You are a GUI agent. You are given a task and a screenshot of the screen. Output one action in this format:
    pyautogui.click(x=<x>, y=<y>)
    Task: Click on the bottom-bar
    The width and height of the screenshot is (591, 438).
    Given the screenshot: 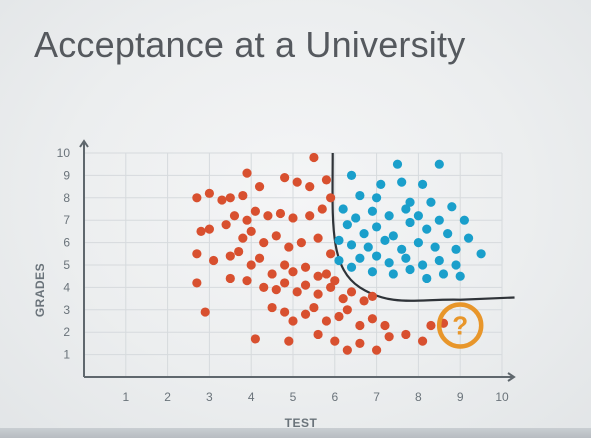 What is the action you would take?
    pyautogui.click(x=295, y=433)
    